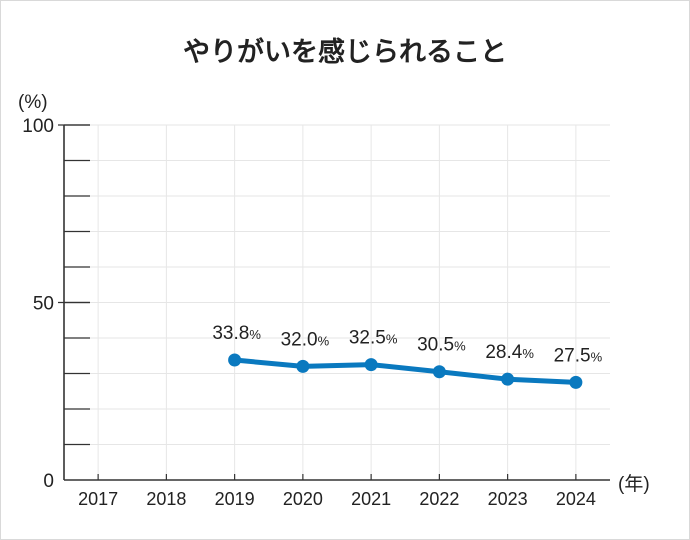  I want to click on x-tick-label: 2022, so click(439, 499).